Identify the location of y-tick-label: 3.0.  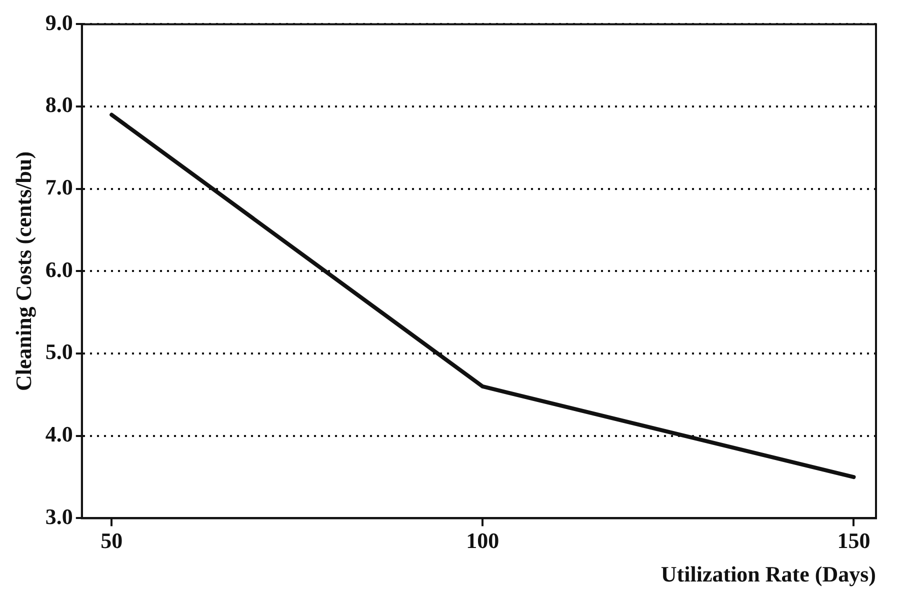
(59, 516).